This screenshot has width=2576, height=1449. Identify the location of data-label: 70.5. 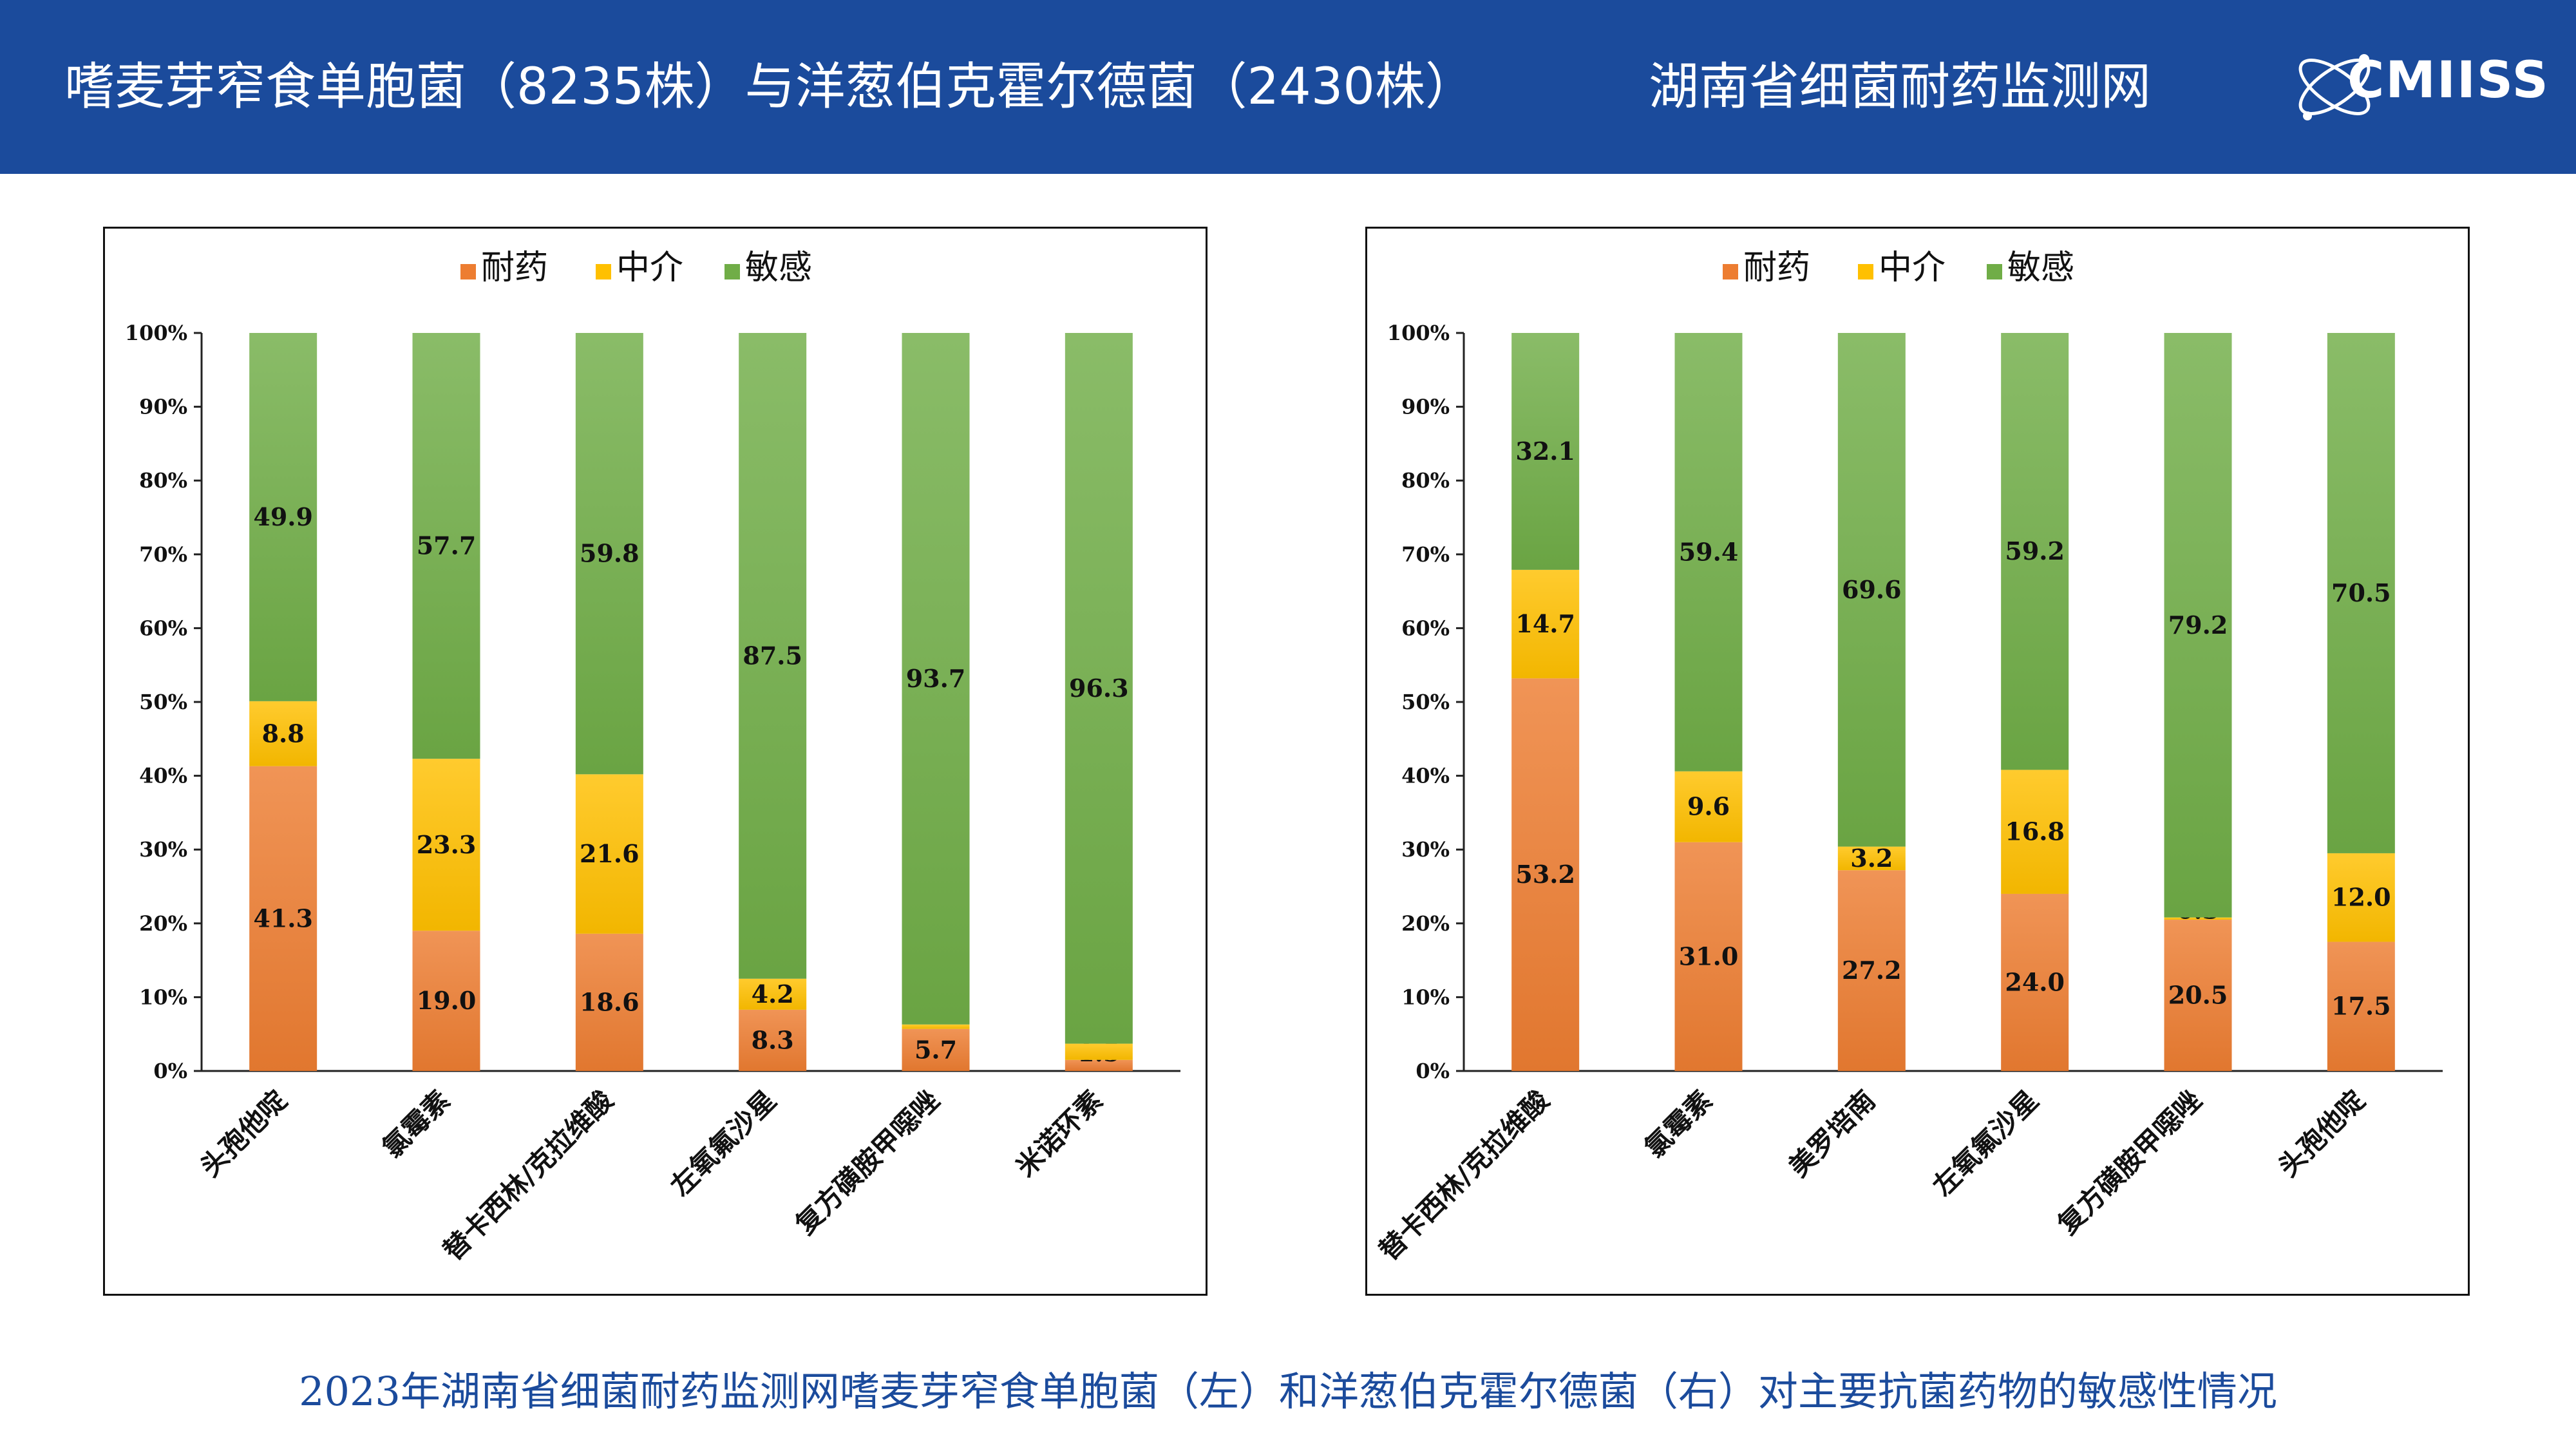
(2361, 592).